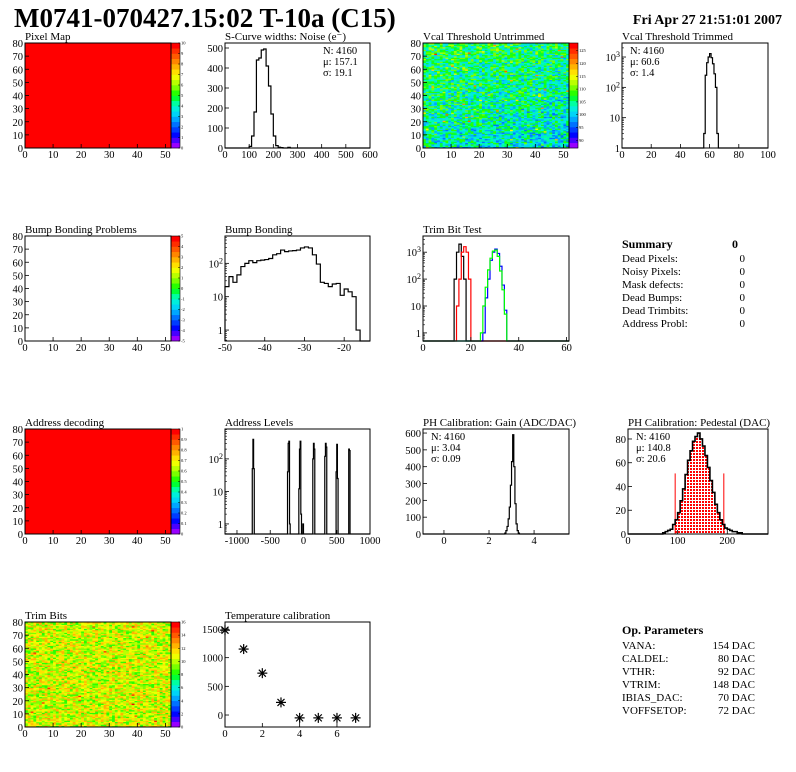 This screenshot has height=772, width=796. What do you see at coordinates (651, 459) in the screenshot?
I see `stats-line: σ: 20.6` at bounding box center [651, 459].